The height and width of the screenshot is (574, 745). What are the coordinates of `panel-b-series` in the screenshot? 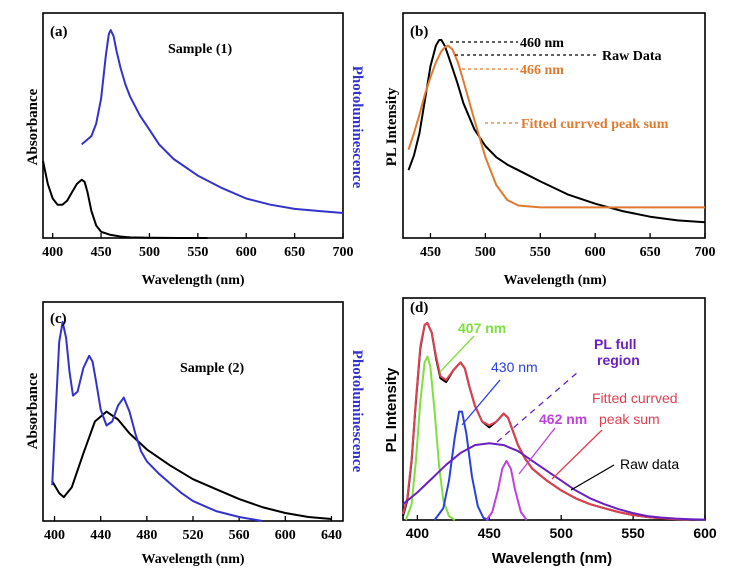 It's located at (556, 131).